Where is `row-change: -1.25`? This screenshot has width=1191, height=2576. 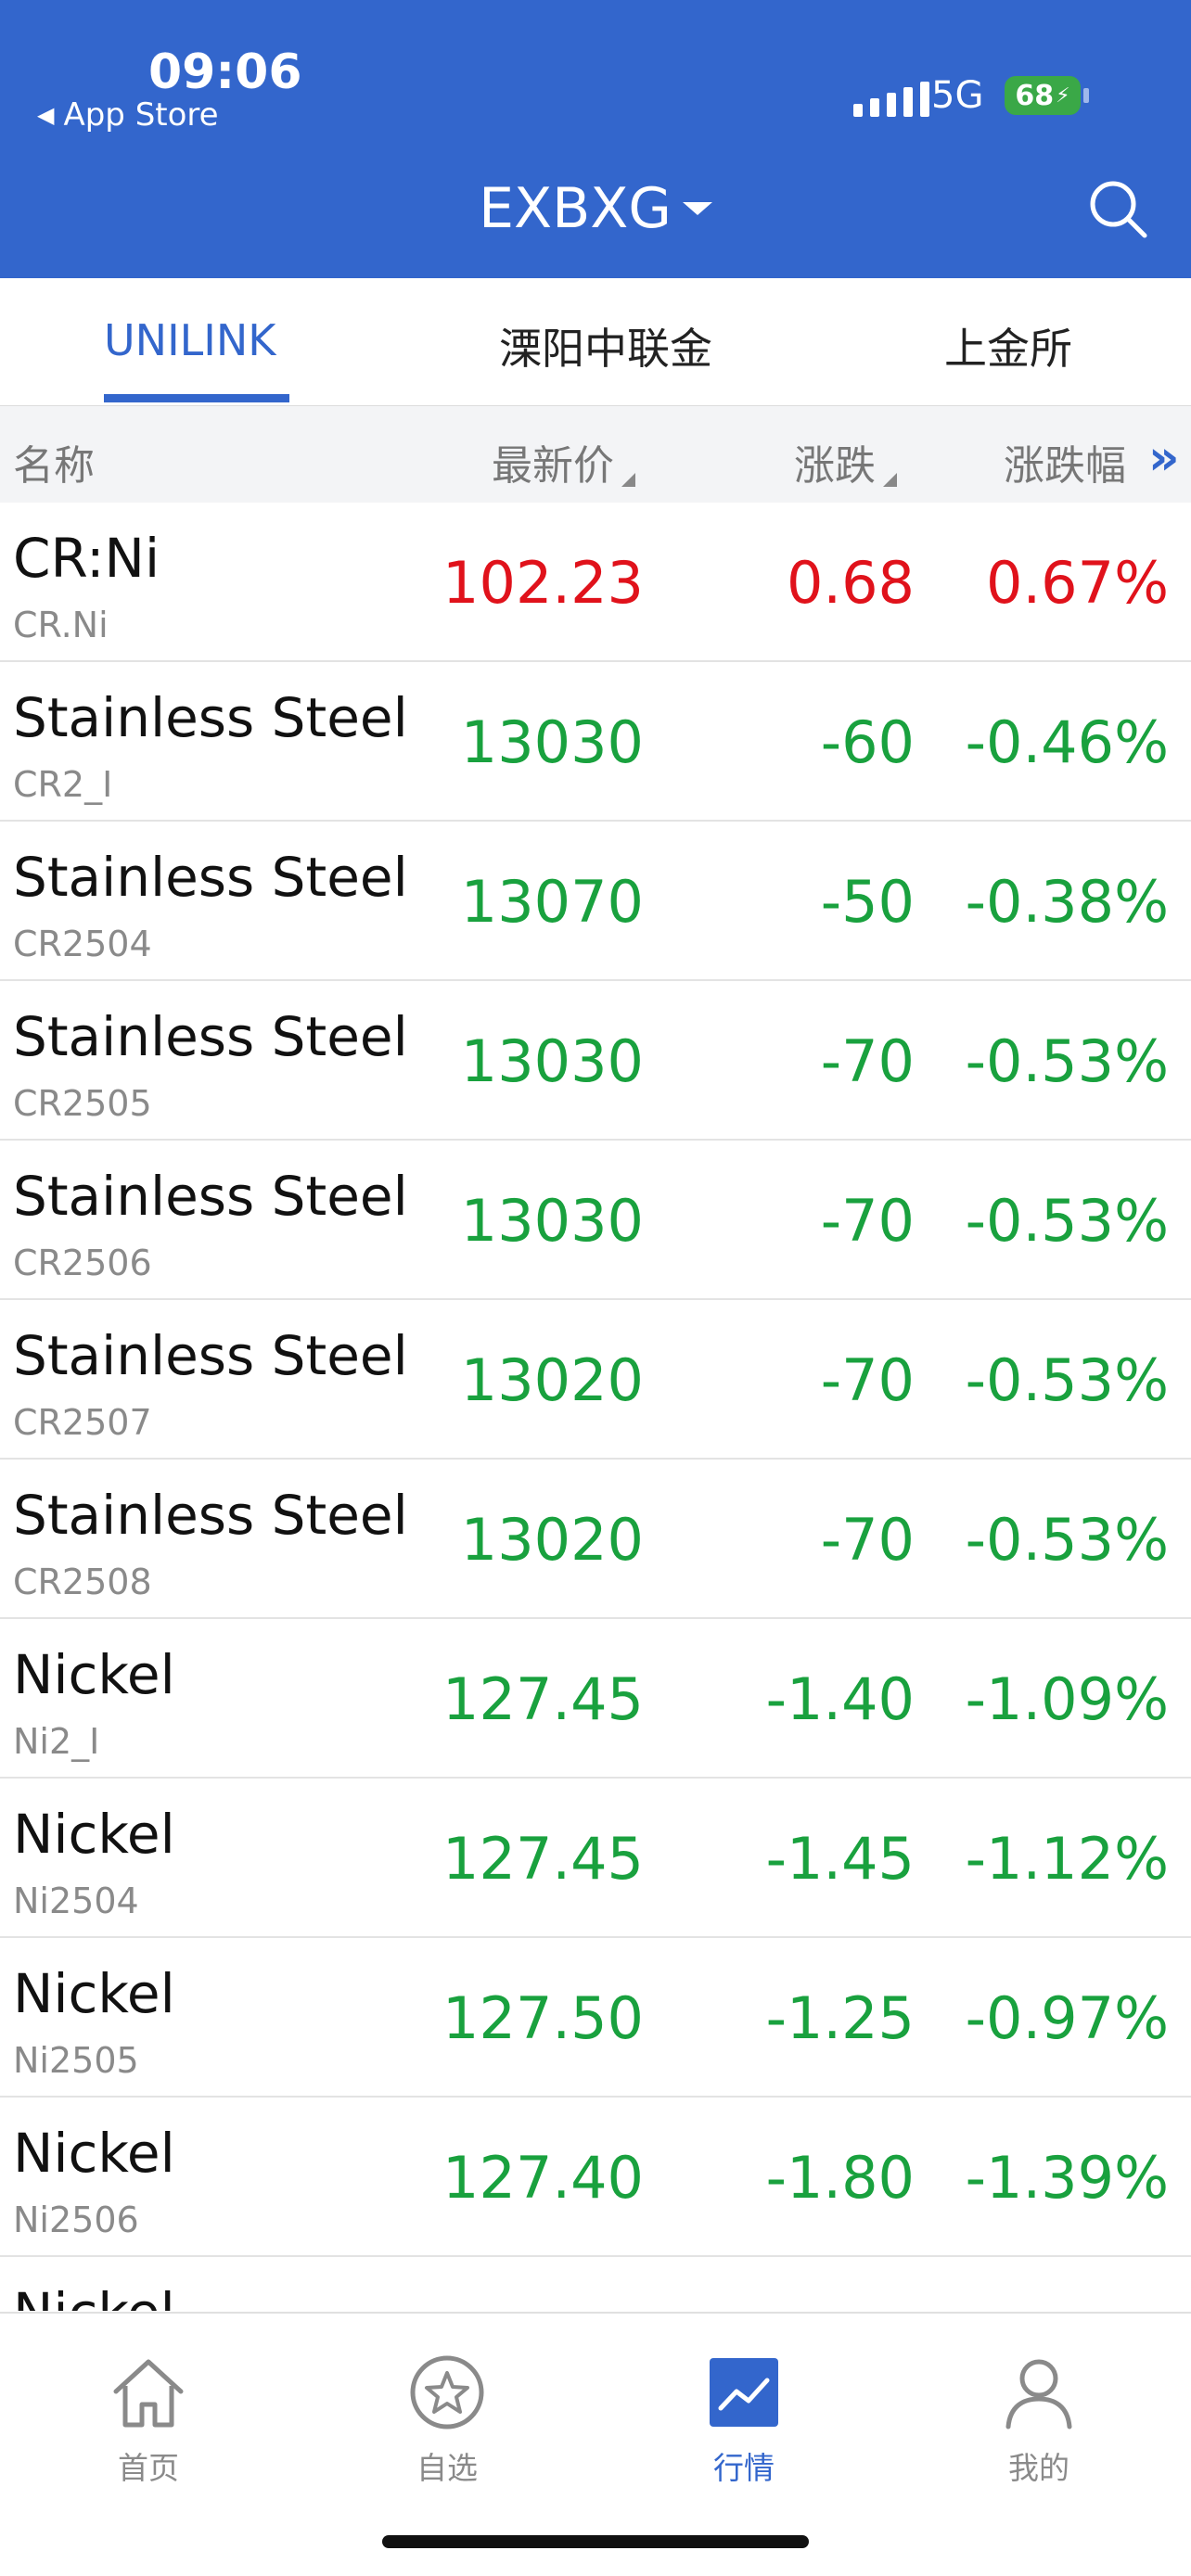
row-change: -1.25 is located at coordinates (840, 2018).